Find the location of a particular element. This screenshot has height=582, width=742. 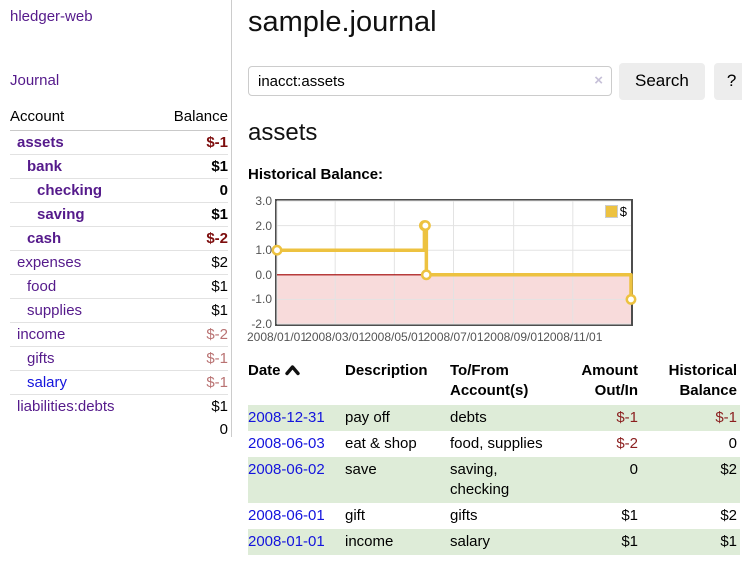

chart-legend: $ is located at coordinates (615, 211).